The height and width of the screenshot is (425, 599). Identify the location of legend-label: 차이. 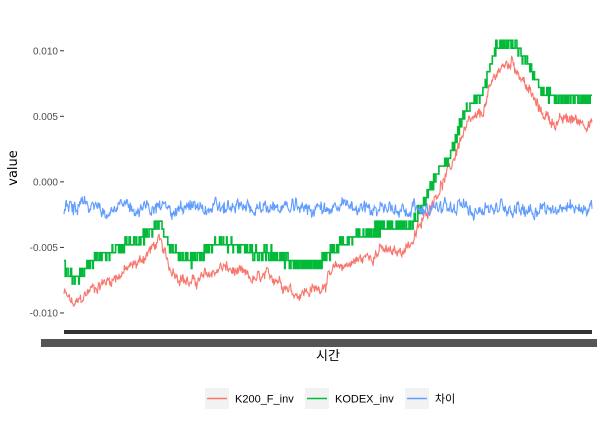
(445, 399).